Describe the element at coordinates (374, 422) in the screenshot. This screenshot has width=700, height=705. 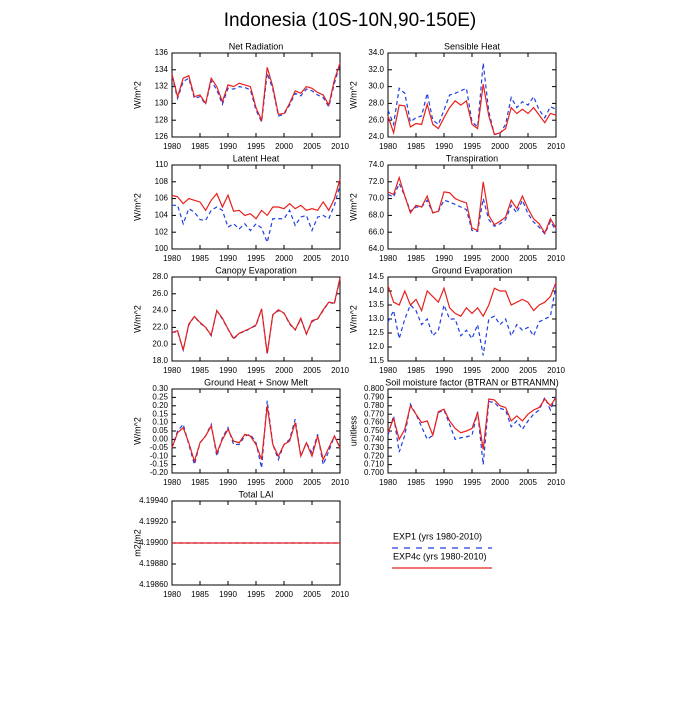
I see `y-tick-label: 0.760` at that location.